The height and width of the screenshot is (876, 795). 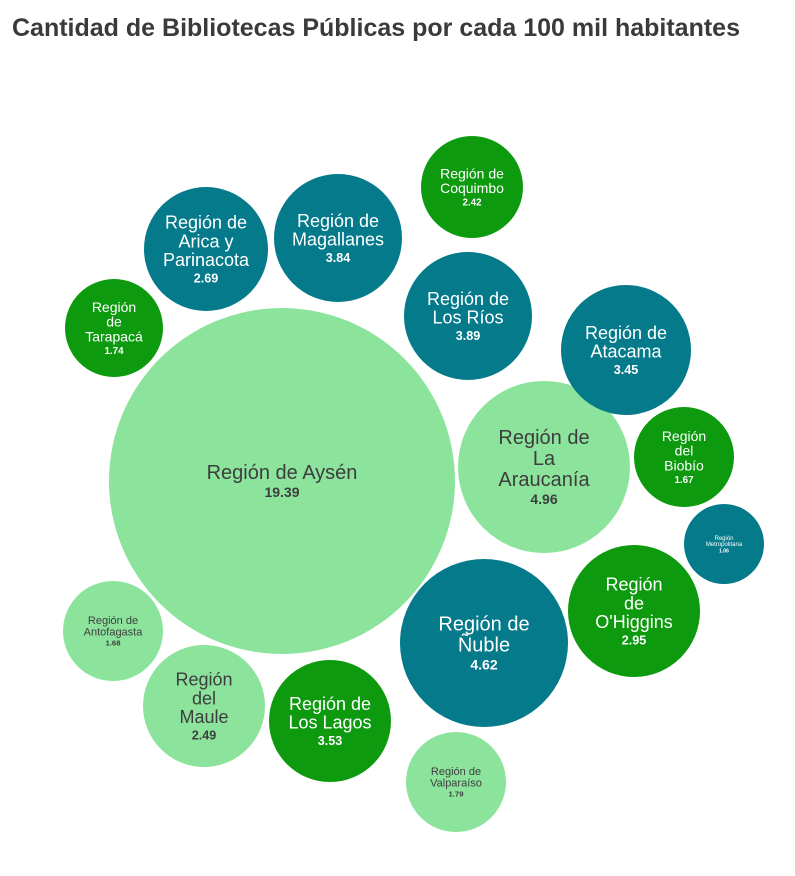 I want to click on bubble-label-line: Los Ríos, so click(x=467, y=318).